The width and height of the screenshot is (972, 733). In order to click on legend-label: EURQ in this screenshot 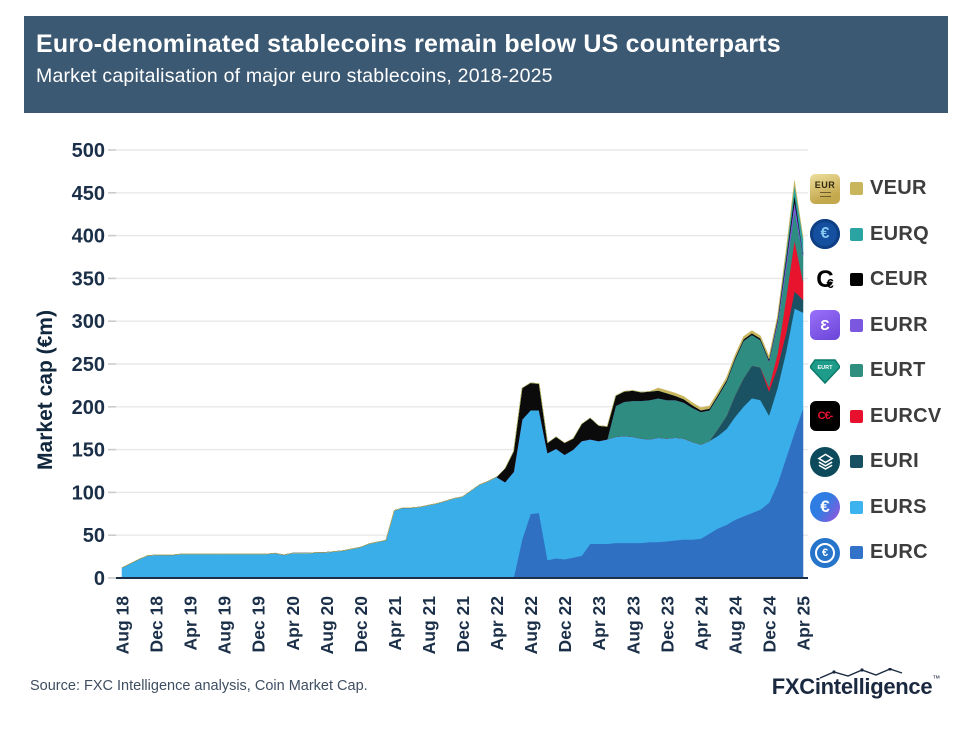, I will do `click(899, 233)`.